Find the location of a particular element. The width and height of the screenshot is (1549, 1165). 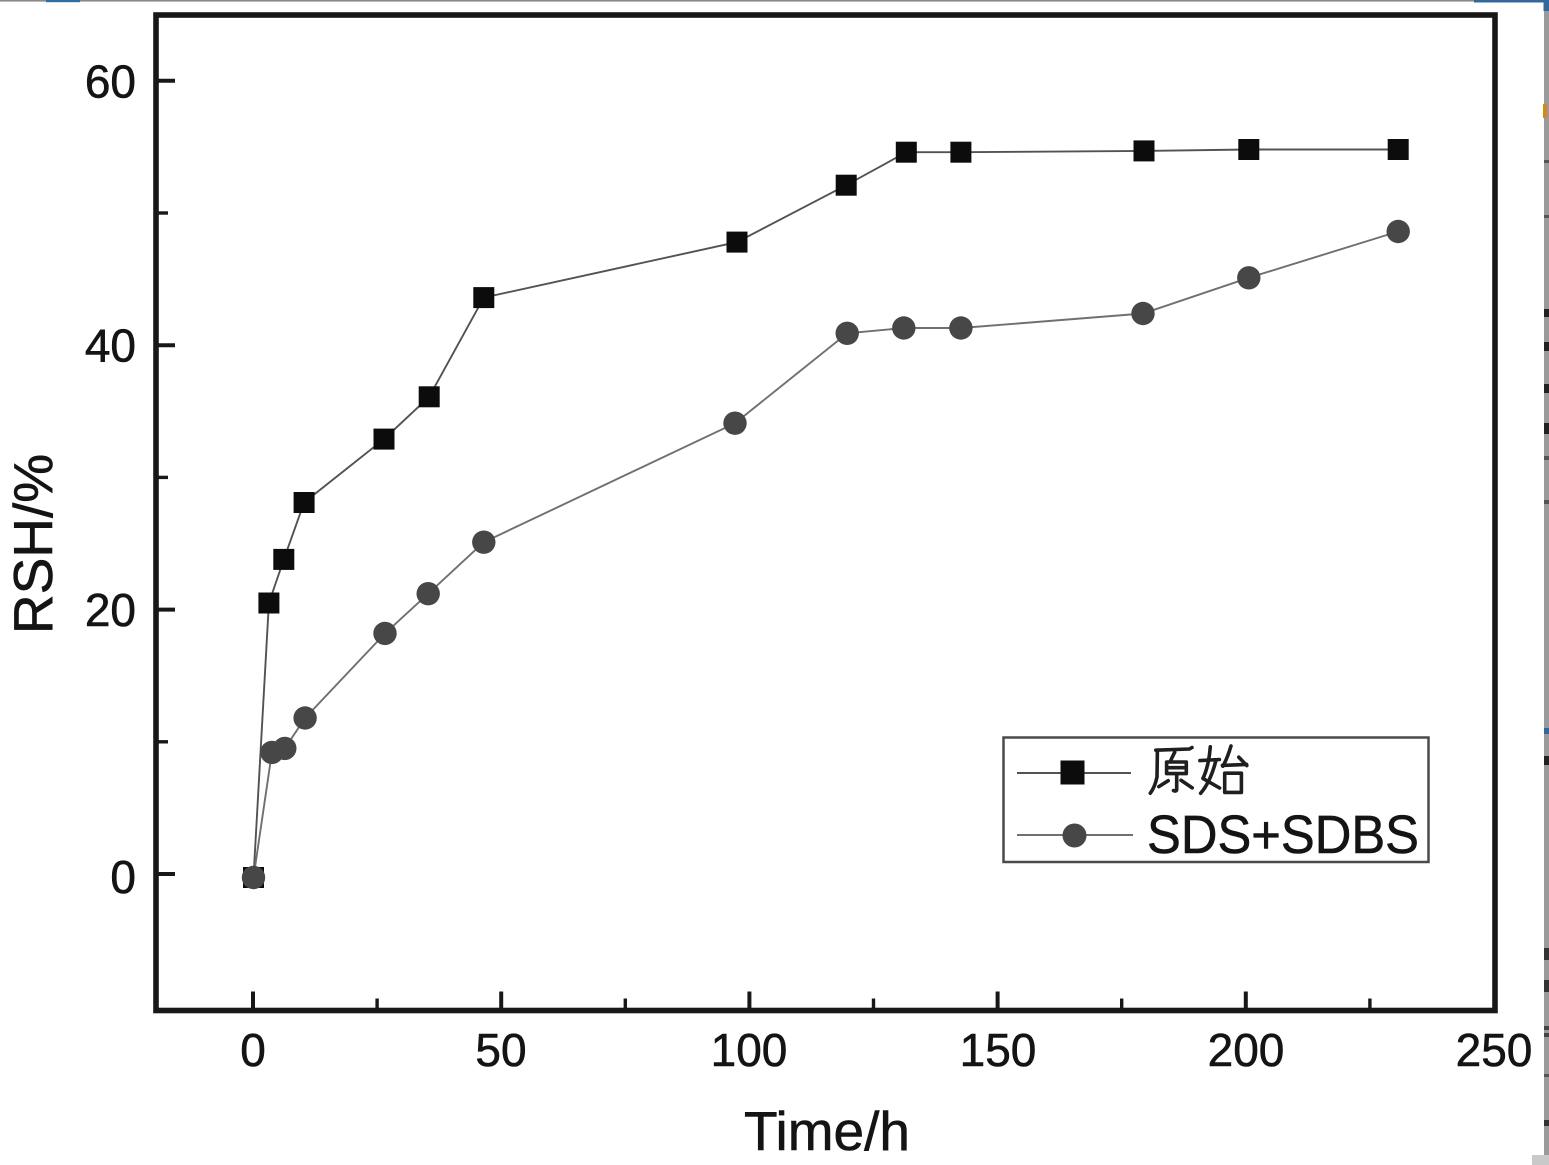

svg-text: 60 is located at coordinates (110, 81).